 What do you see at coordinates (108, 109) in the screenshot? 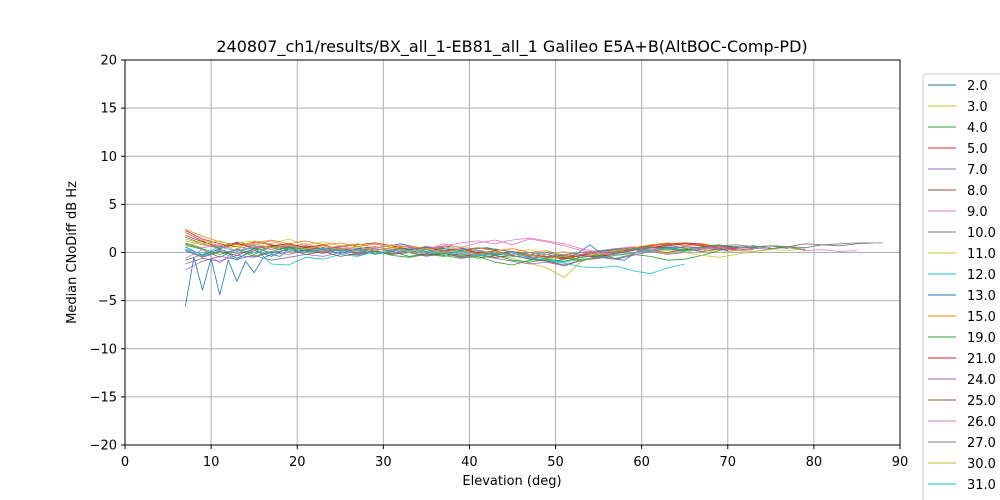
I see `y-tick-label: 15` at bounding box center [108, 109].